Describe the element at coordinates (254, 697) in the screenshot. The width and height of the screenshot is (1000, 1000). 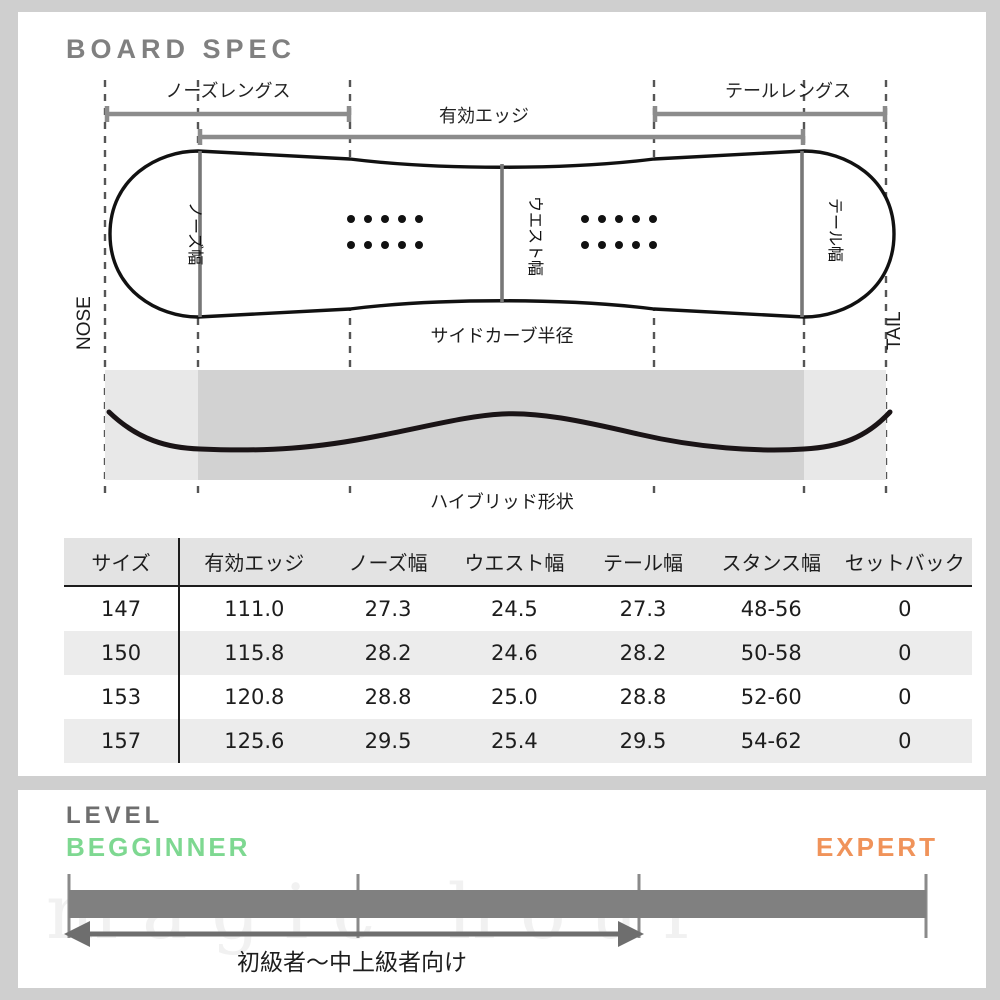
I see `cell-effective-edge: 120.8` at that location.